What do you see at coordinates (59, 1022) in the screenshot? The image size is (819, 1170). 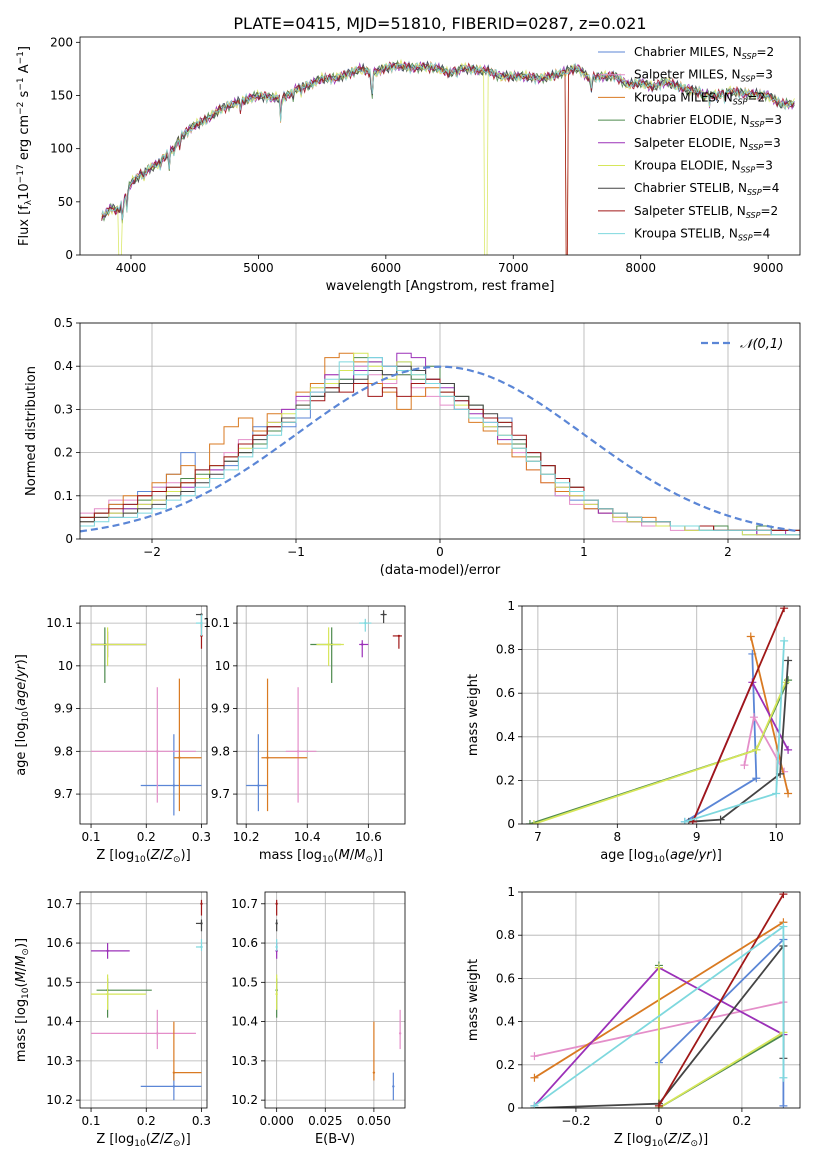 I see `y-tick-label: 10.4` at bounding box center [59, 1022].